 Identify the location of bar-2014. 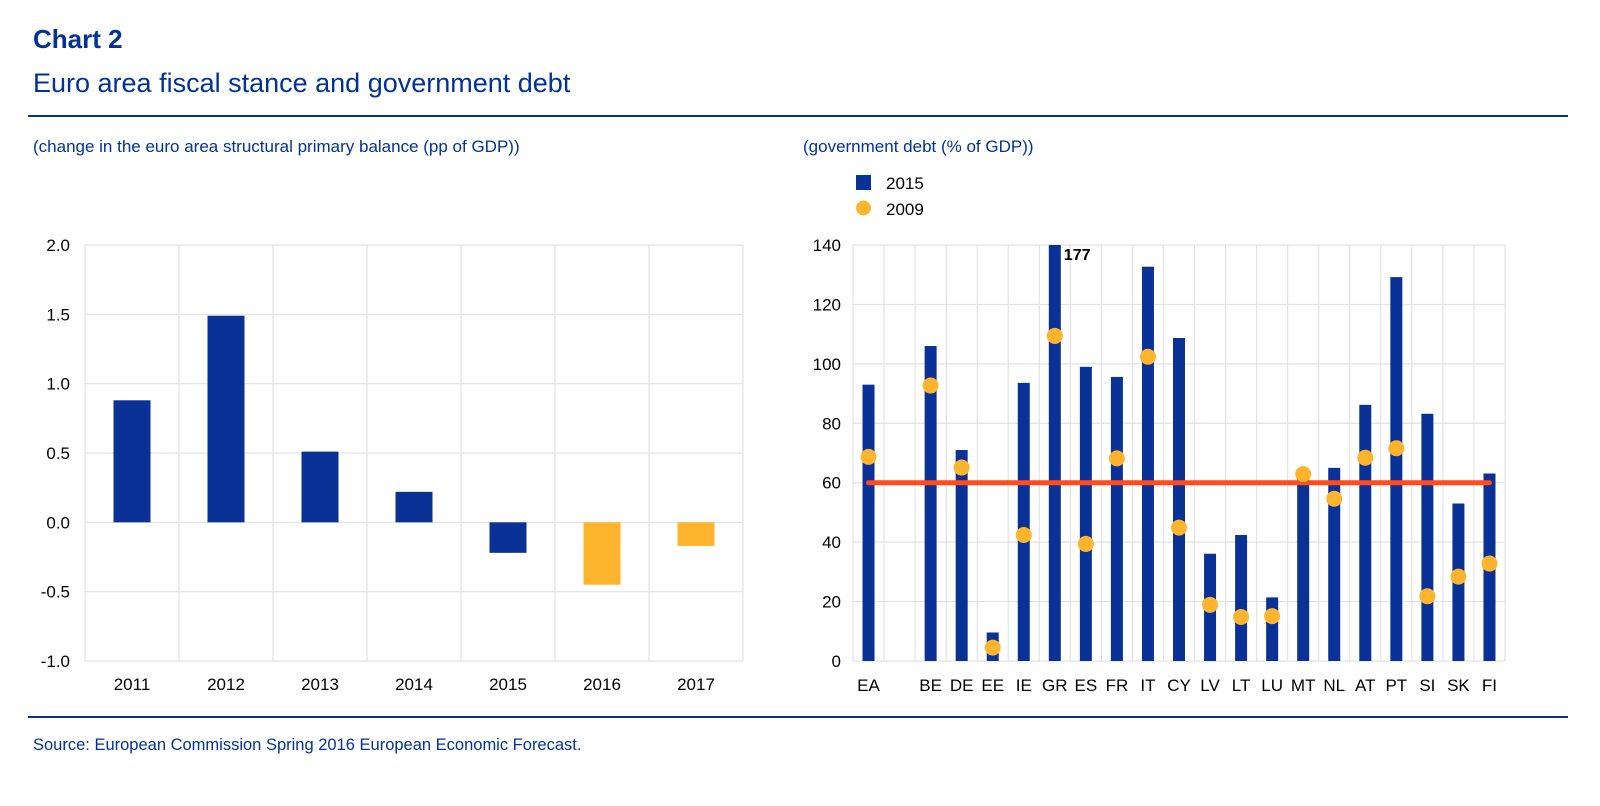
(414, 507).